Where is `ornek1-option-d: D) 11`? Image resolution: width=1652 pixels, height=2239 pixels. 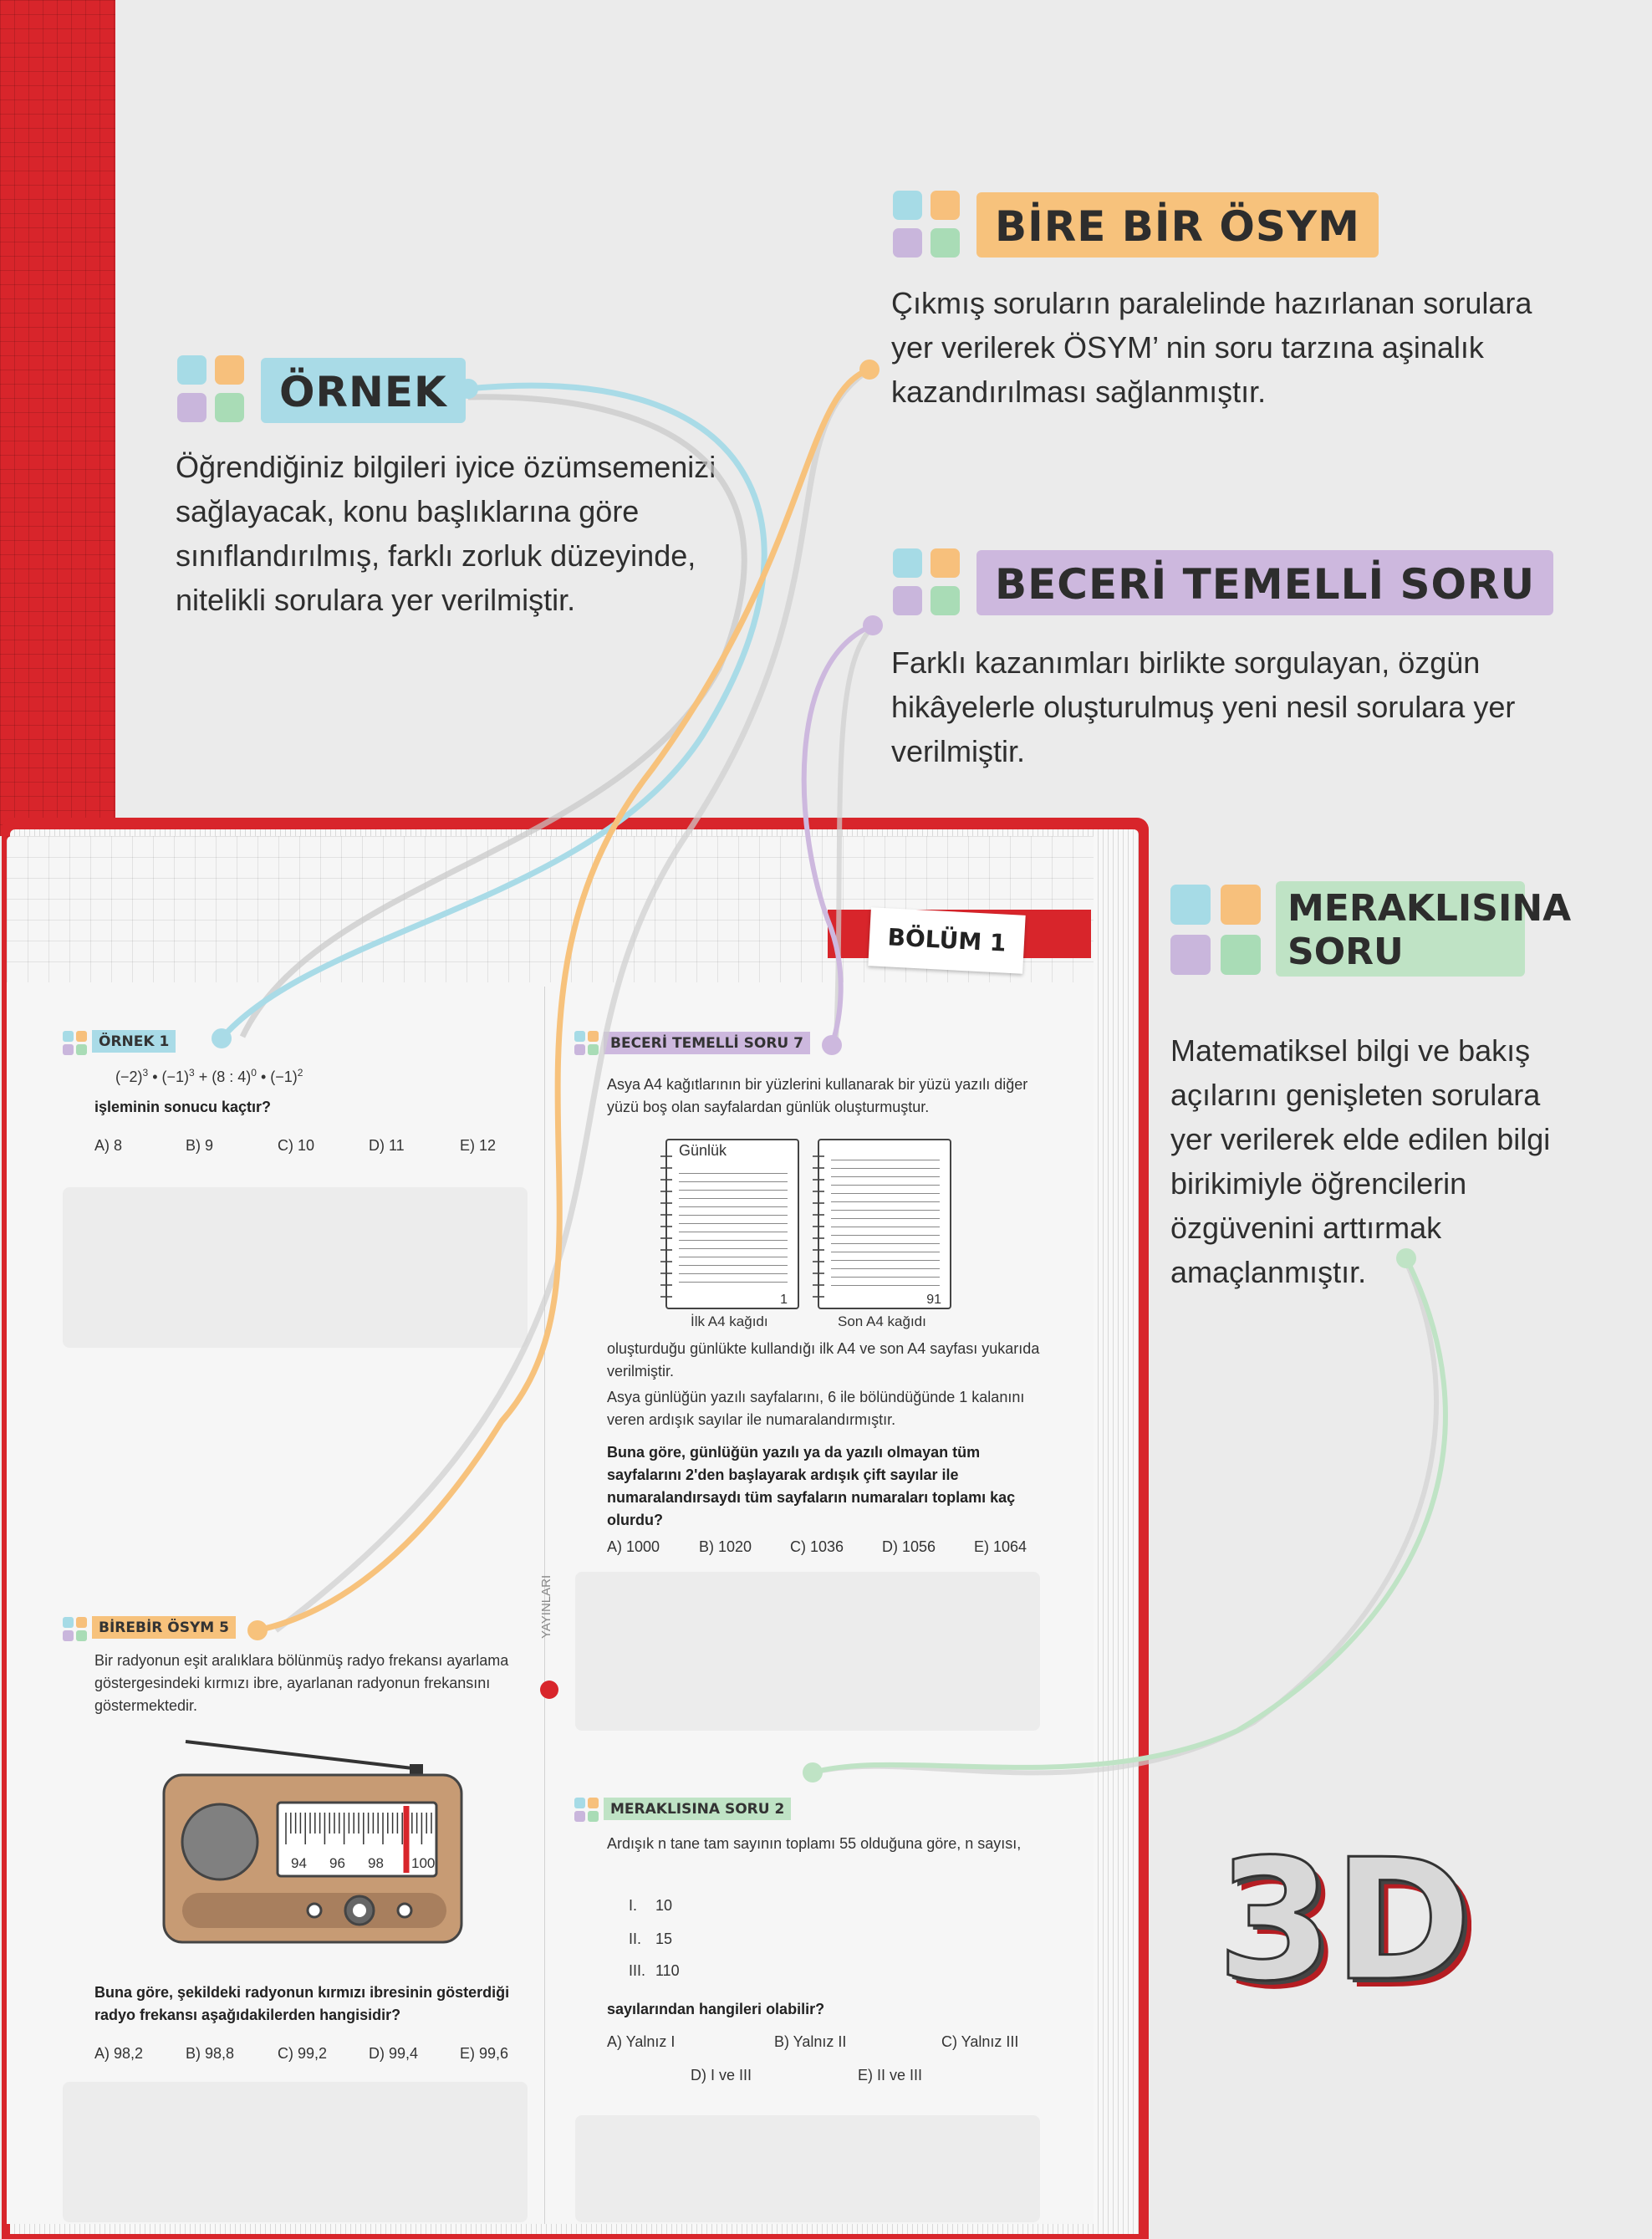
ornek1-option-d: D) 11 is located at coordinates (387, 1145).